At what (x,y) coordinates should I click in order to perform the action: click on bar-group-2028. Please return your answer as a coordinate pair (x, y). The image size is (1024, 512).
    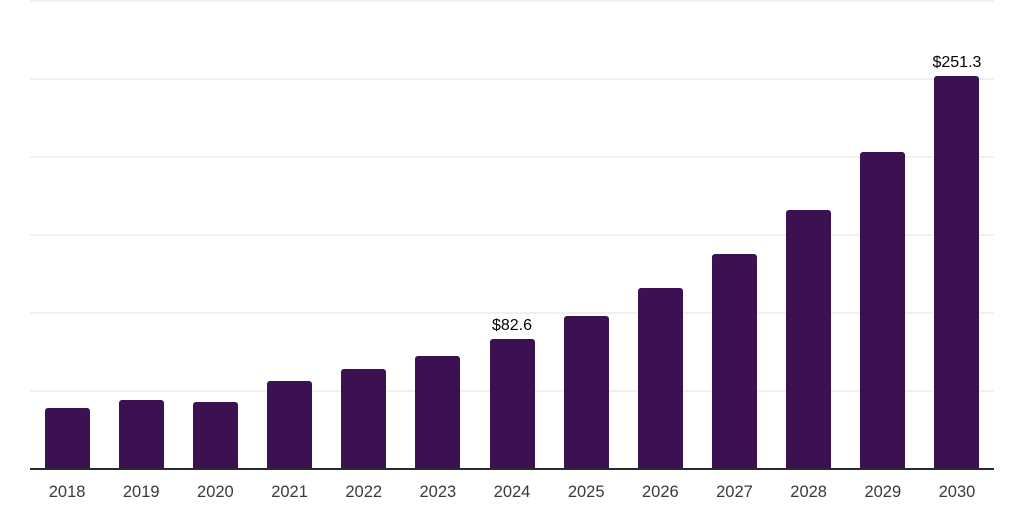
    Looking at the image, I should click on (809, 234).